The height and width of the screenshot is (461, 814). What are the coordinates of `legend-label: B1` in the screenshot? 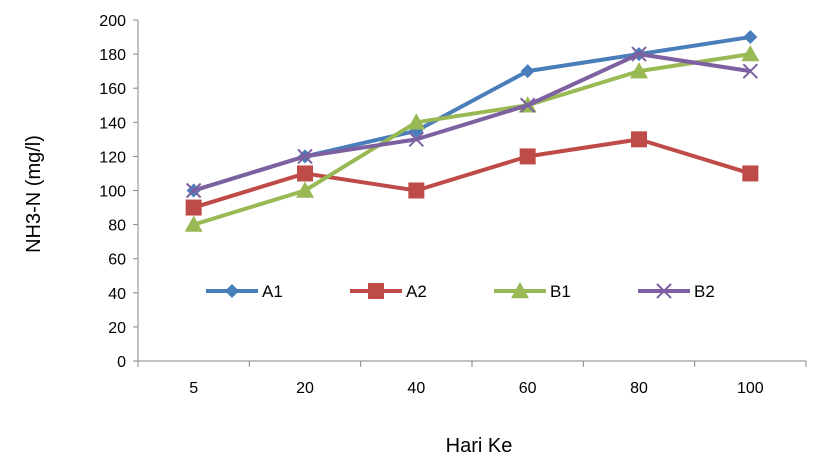 It's located at (560, 291).